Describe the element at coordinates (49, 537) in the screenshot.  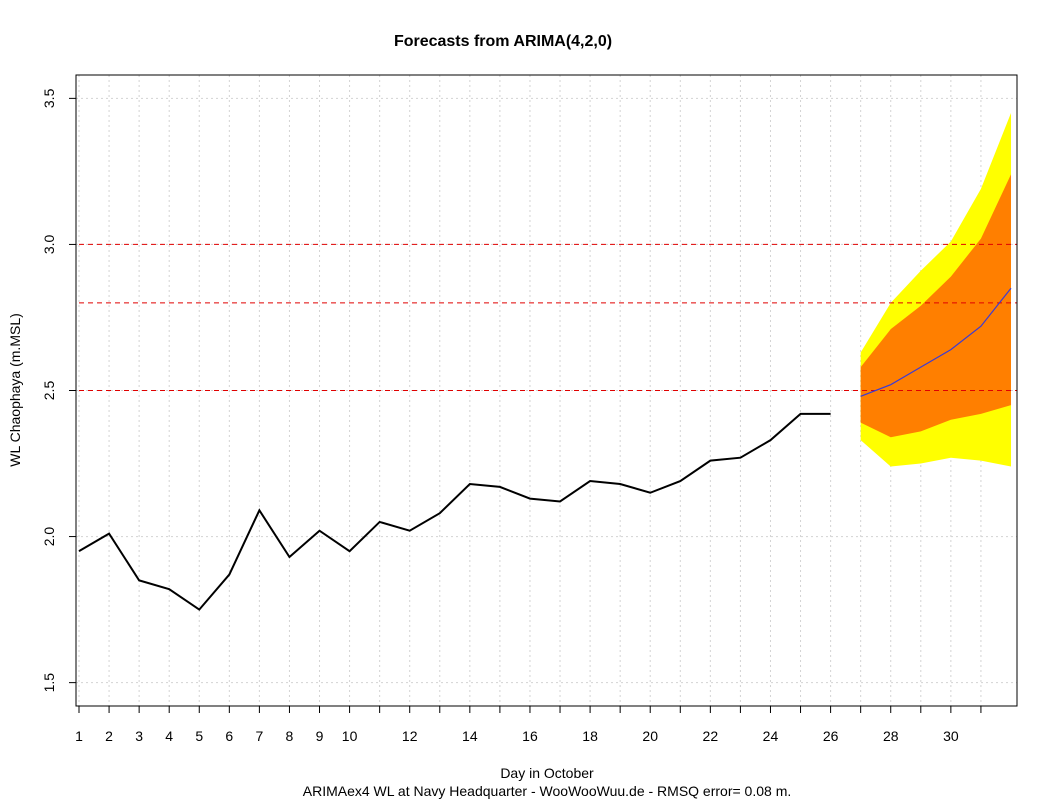
I see `y-tick-label: 2.0` at that location.